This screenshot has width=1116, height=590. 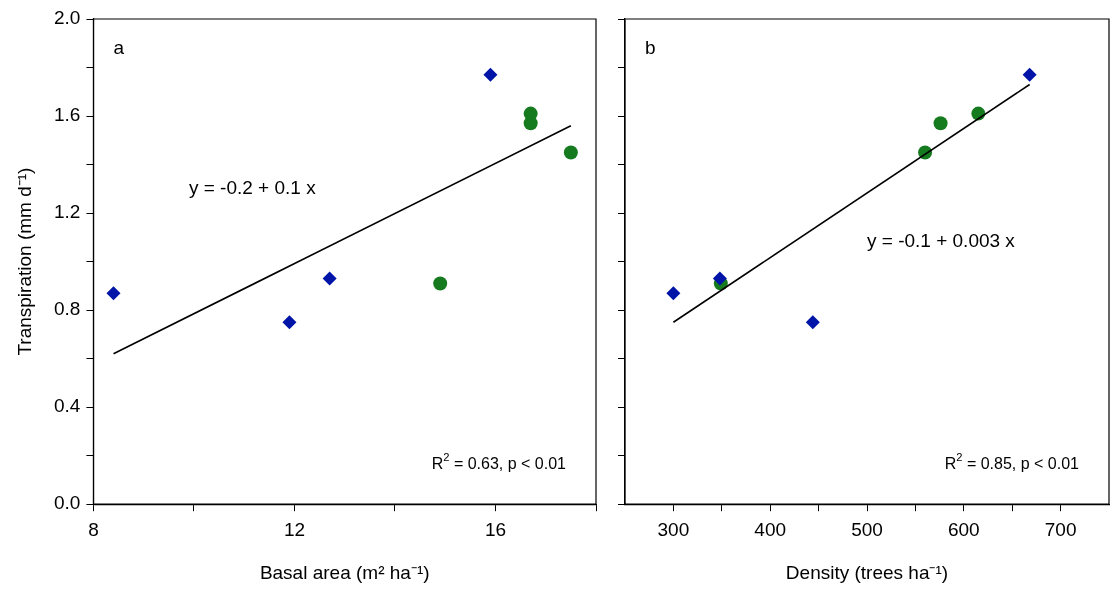 I want to click on x-tick-label: 8, so click(x=93, y=529).